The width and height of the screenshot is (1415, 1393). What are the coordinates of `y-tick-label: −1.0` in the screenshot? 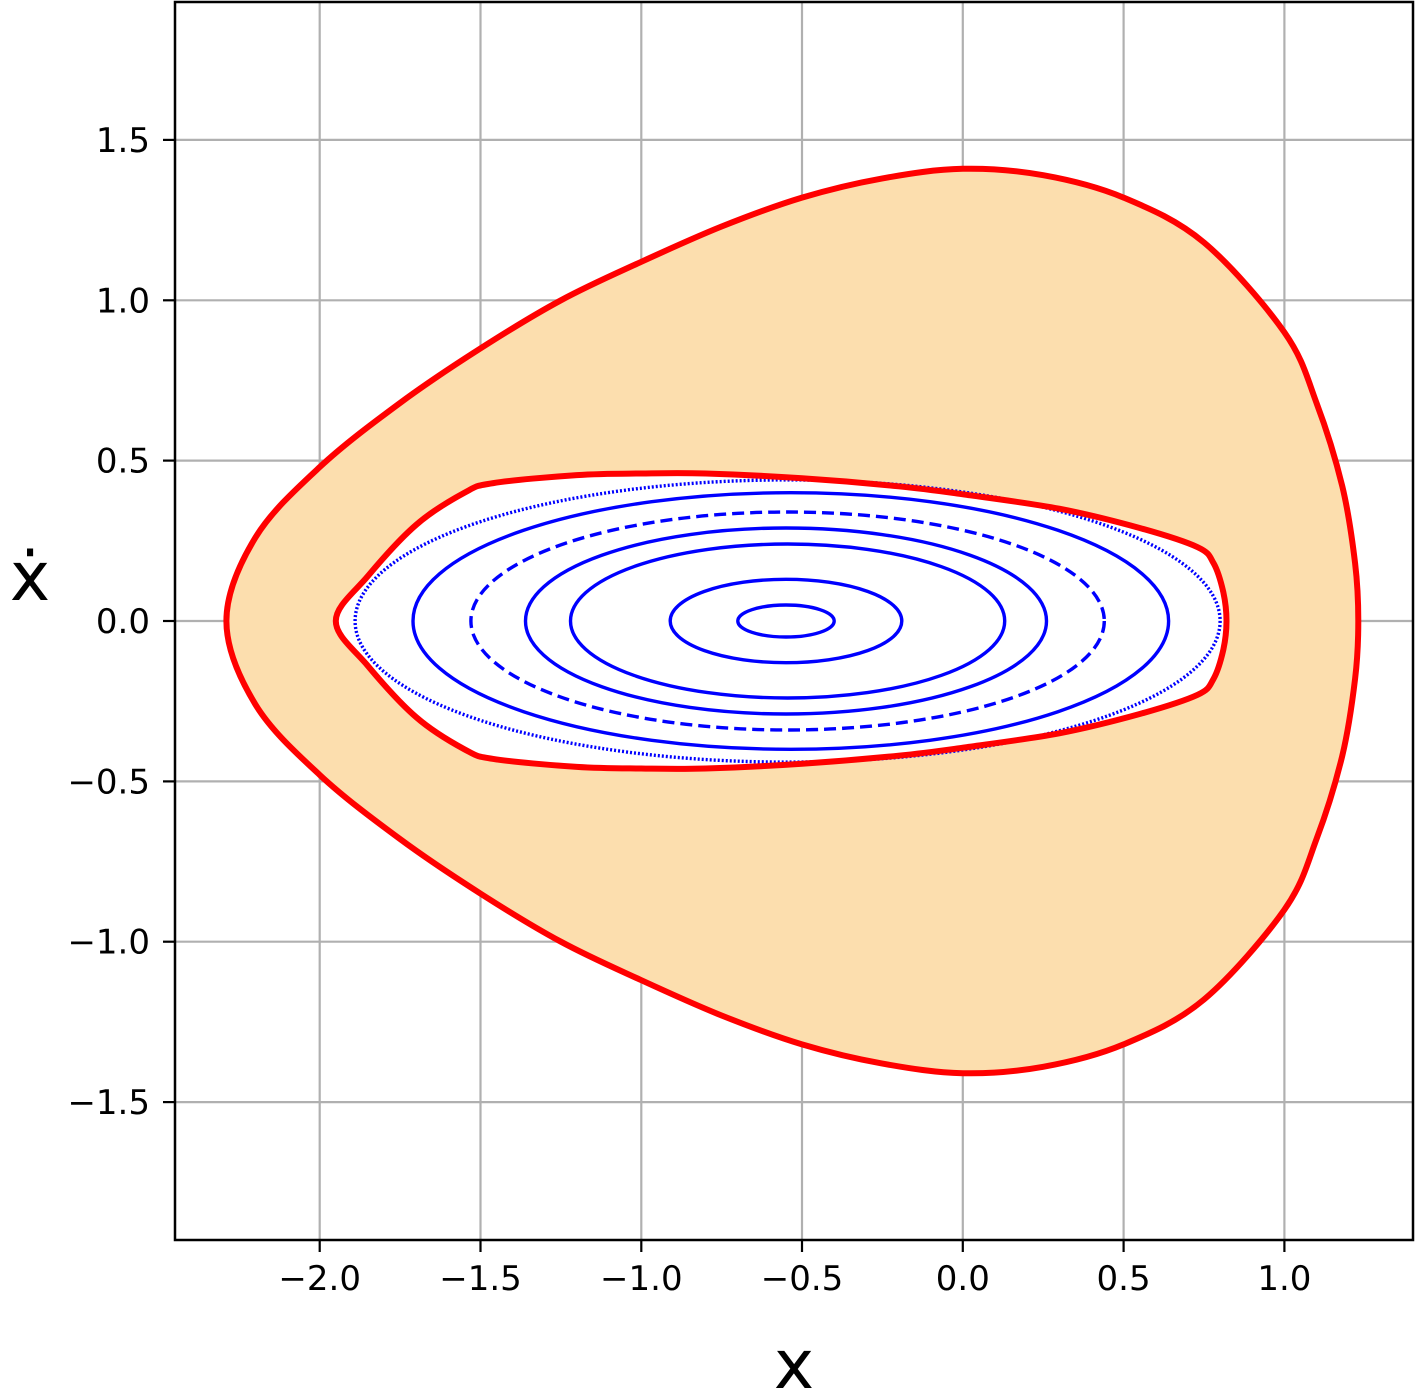 It's located at (108, 943).